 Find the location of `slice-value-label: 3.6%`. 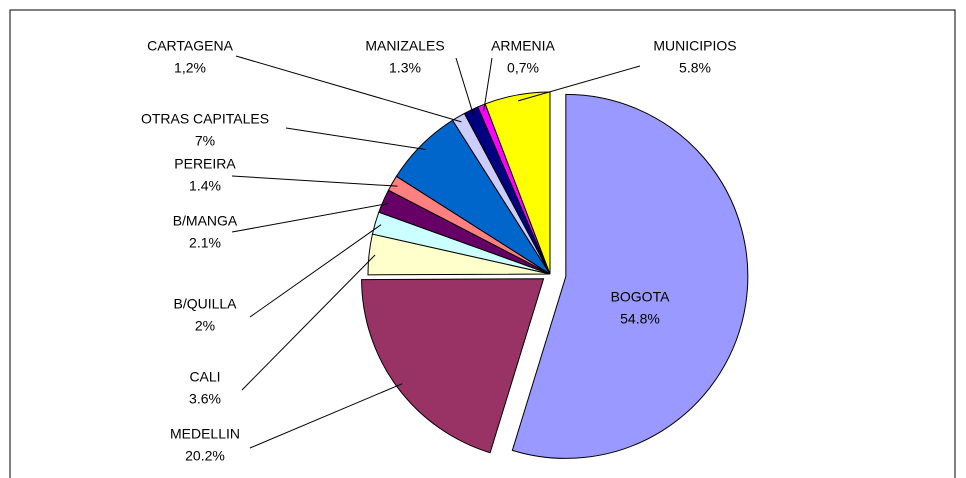

slice-value-label: 3.6% is located at coordinates (205, 399).